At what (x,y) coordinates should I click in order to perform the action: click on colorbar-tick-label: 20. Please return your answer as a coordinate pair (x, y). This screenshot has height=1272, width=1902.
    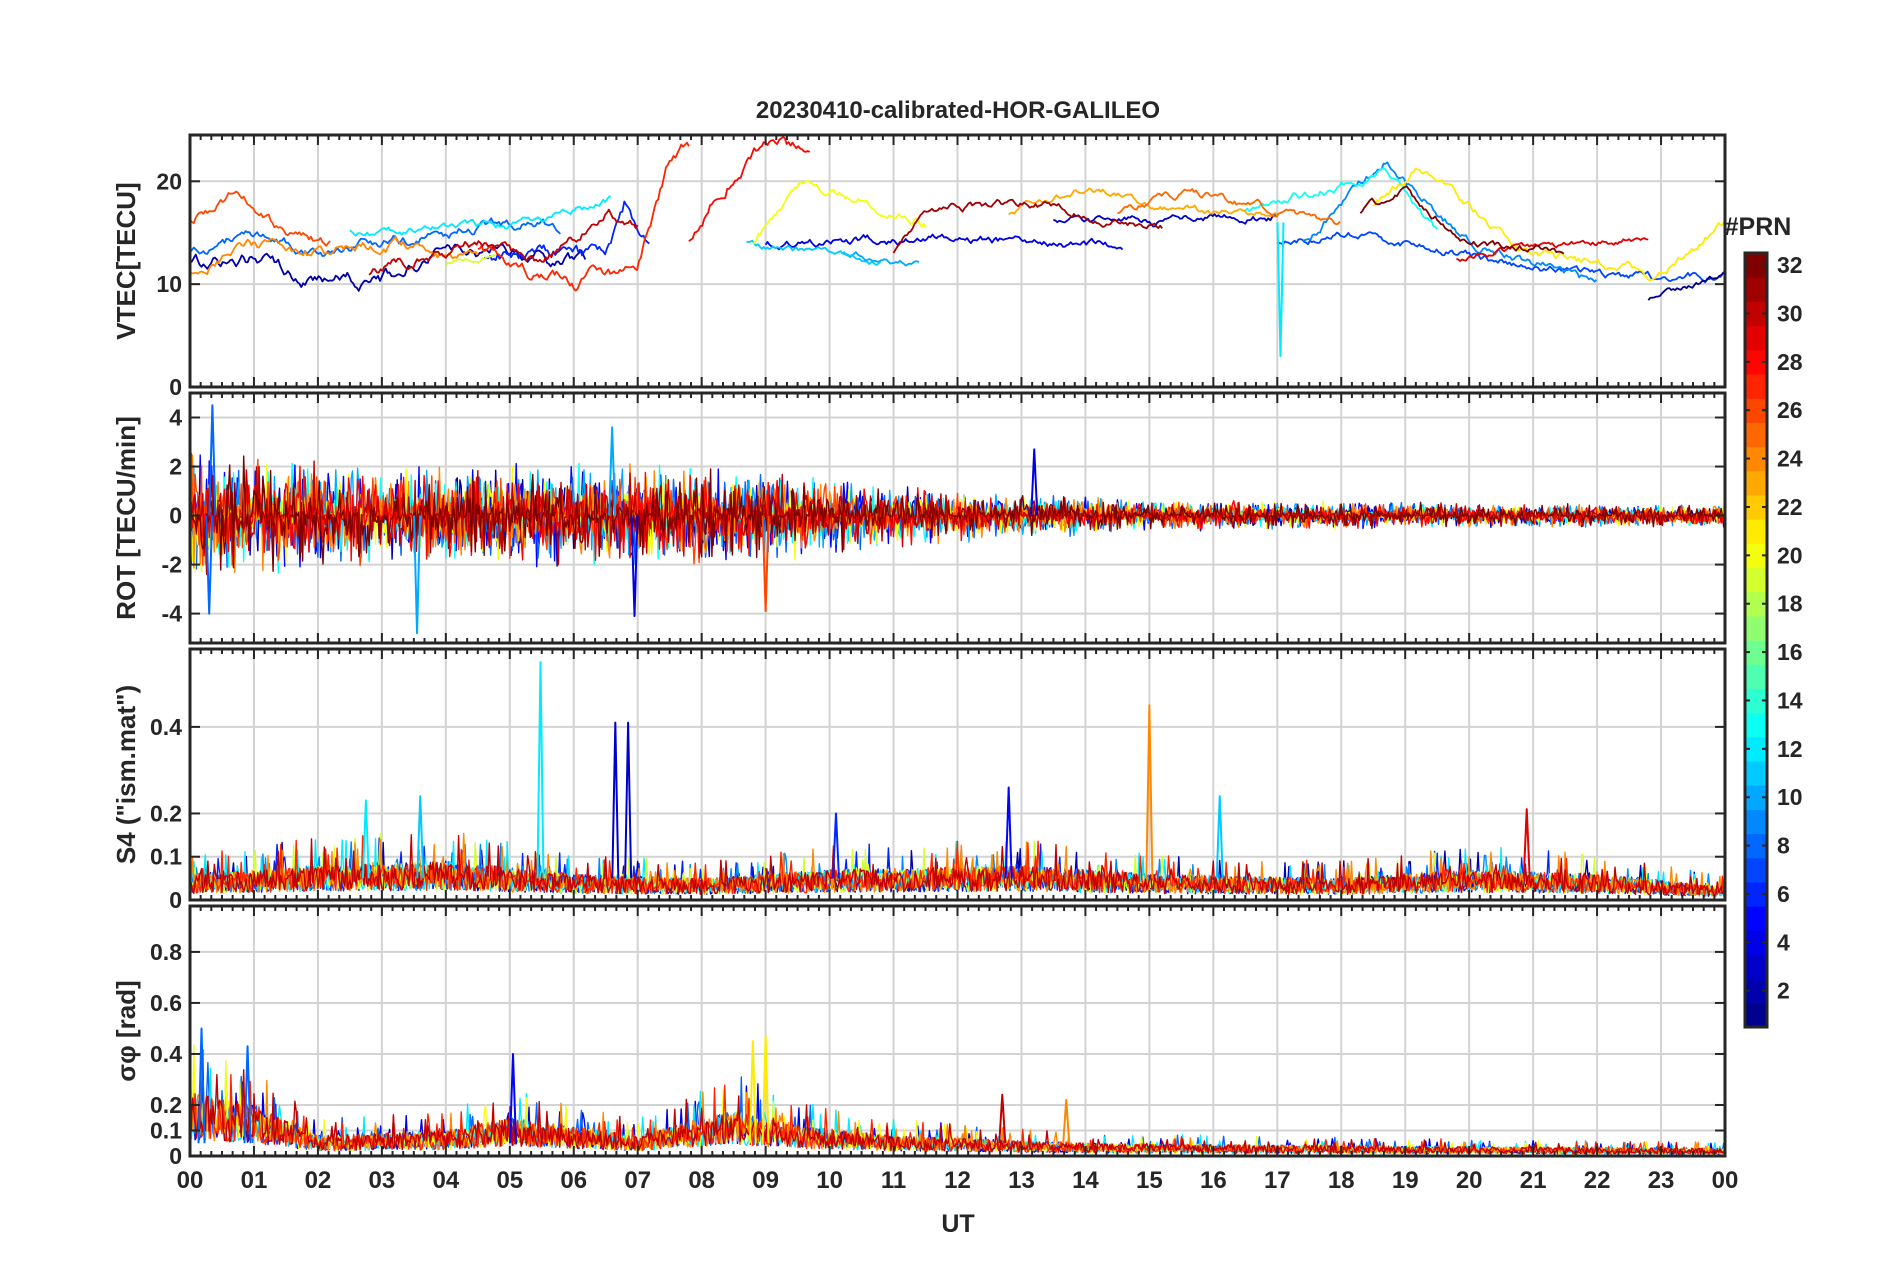
    Looking at the image, I should click on (1790, 555).